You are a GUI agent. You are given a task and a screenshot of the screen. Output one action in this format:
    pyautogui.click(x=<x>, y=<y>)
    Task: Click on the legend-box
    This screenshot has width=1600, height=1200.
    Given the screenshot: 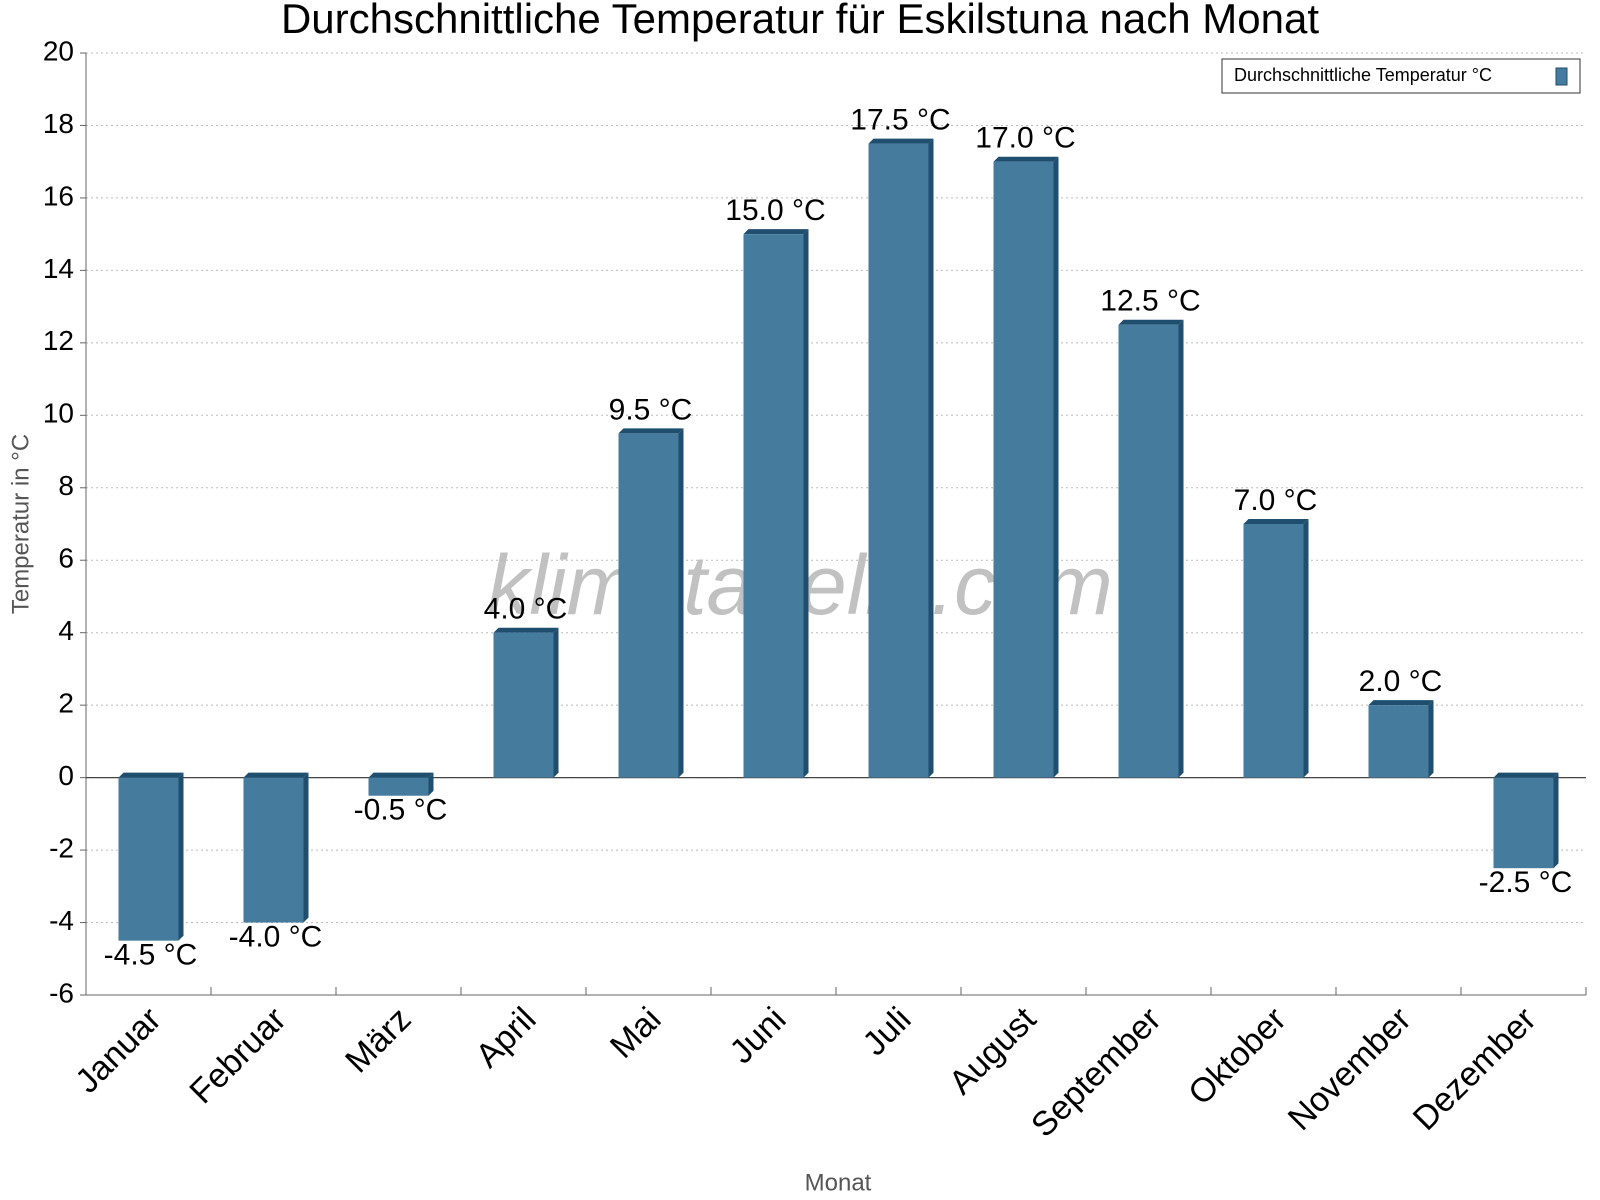 What is the action you would take?
    pyautogui.click(x=1401, y=76)
    